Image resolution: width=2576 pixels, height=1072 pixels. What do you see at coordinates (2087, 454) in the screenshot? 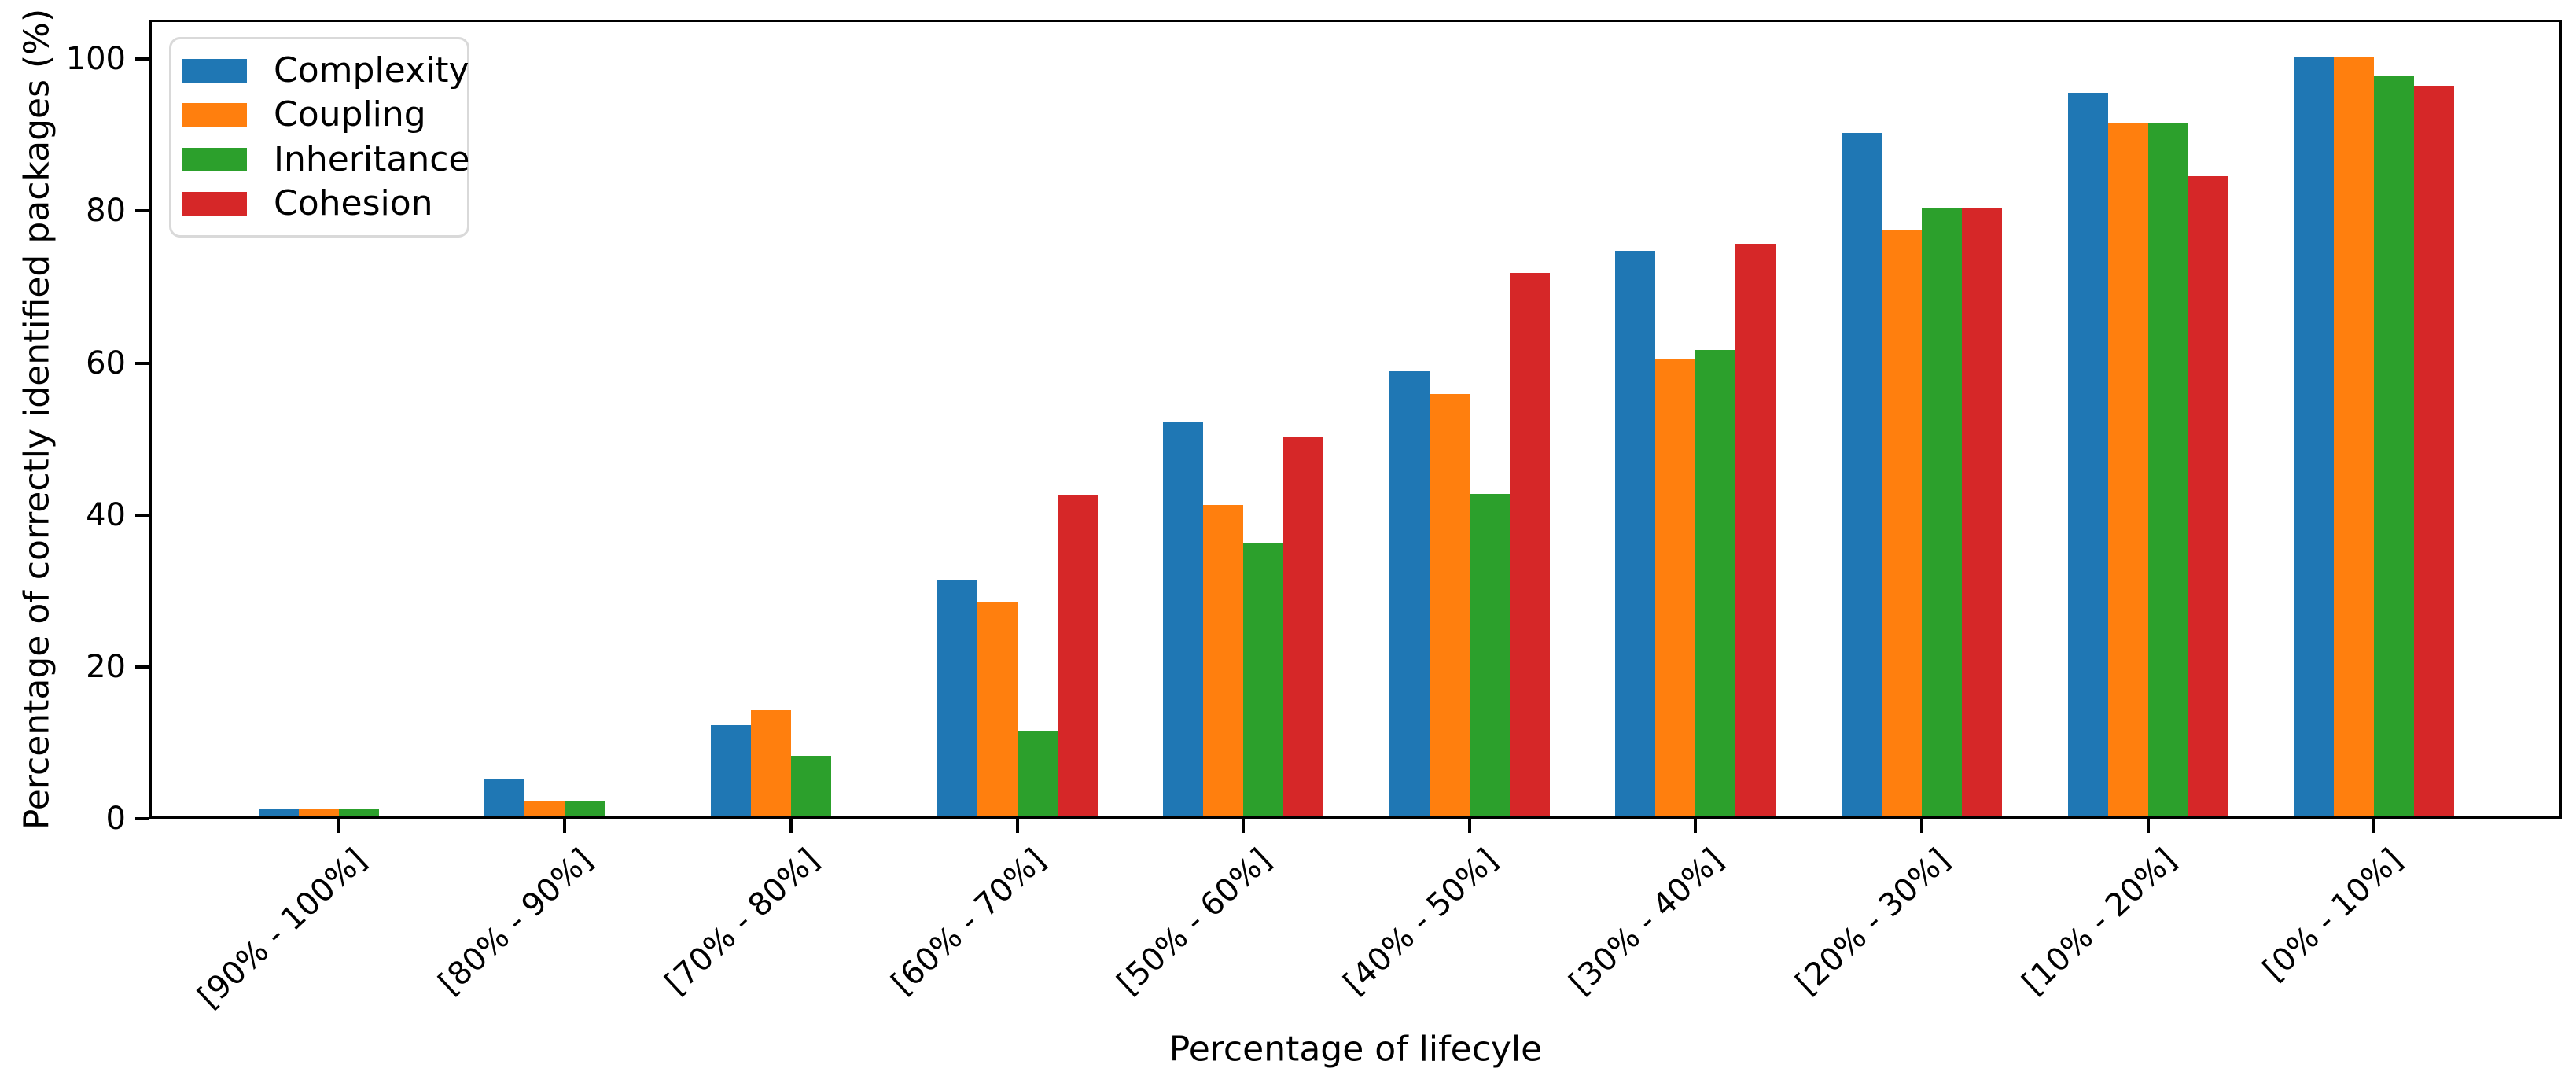
I see `bar-complexity-group8` at bounding box center [2087, 454].